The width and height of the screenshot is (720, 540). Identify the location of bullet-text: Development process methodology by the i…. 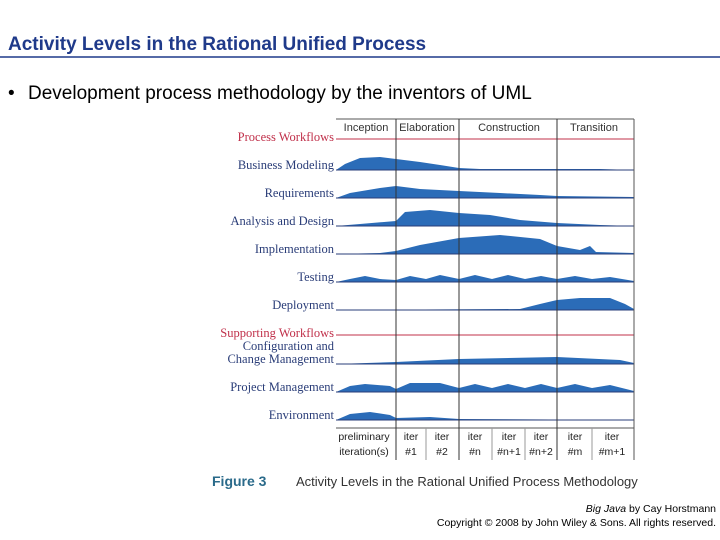
(280, 93).